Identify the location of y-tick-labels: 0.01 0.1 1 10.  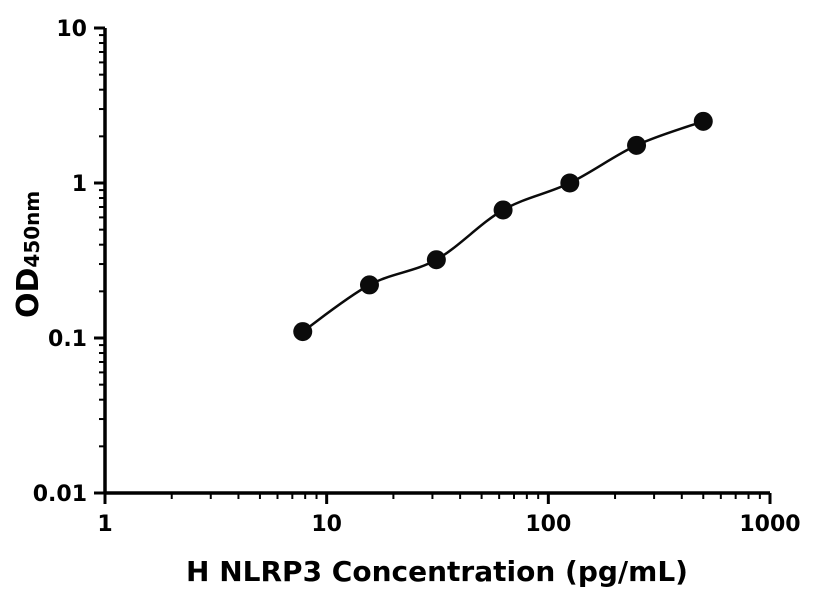
(60, 262).